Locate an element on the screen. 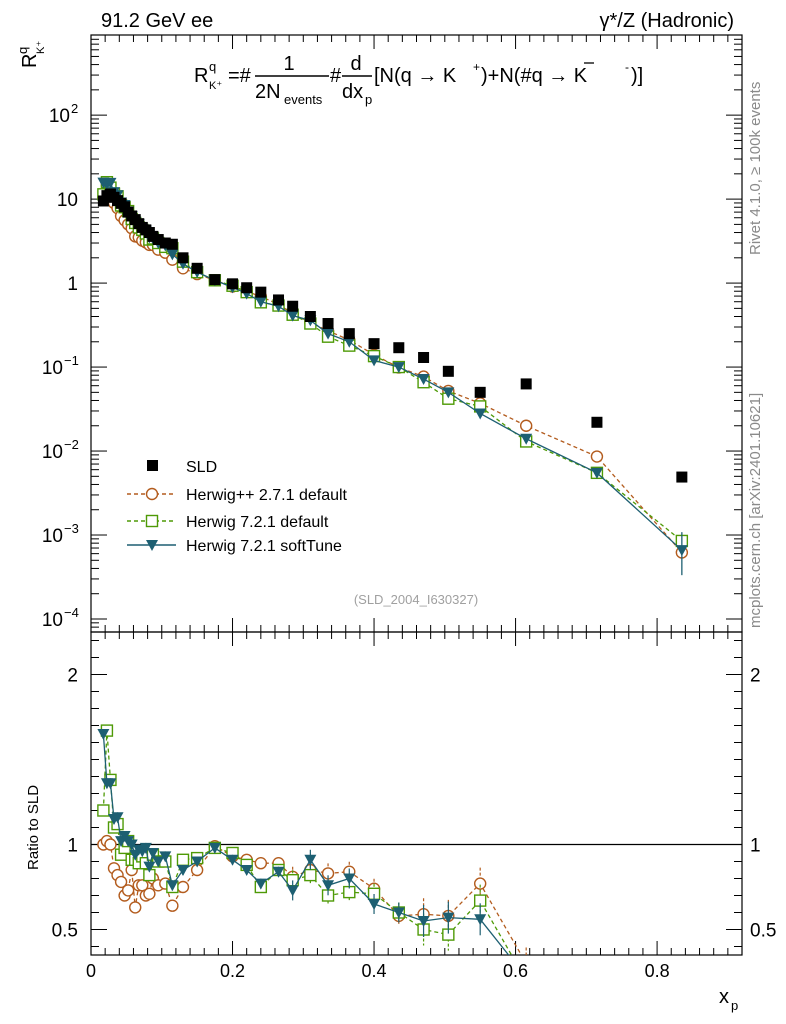 The image size is (786, 1024). title-left: 91.2 GeV ee is located at coordinates (157, 21).